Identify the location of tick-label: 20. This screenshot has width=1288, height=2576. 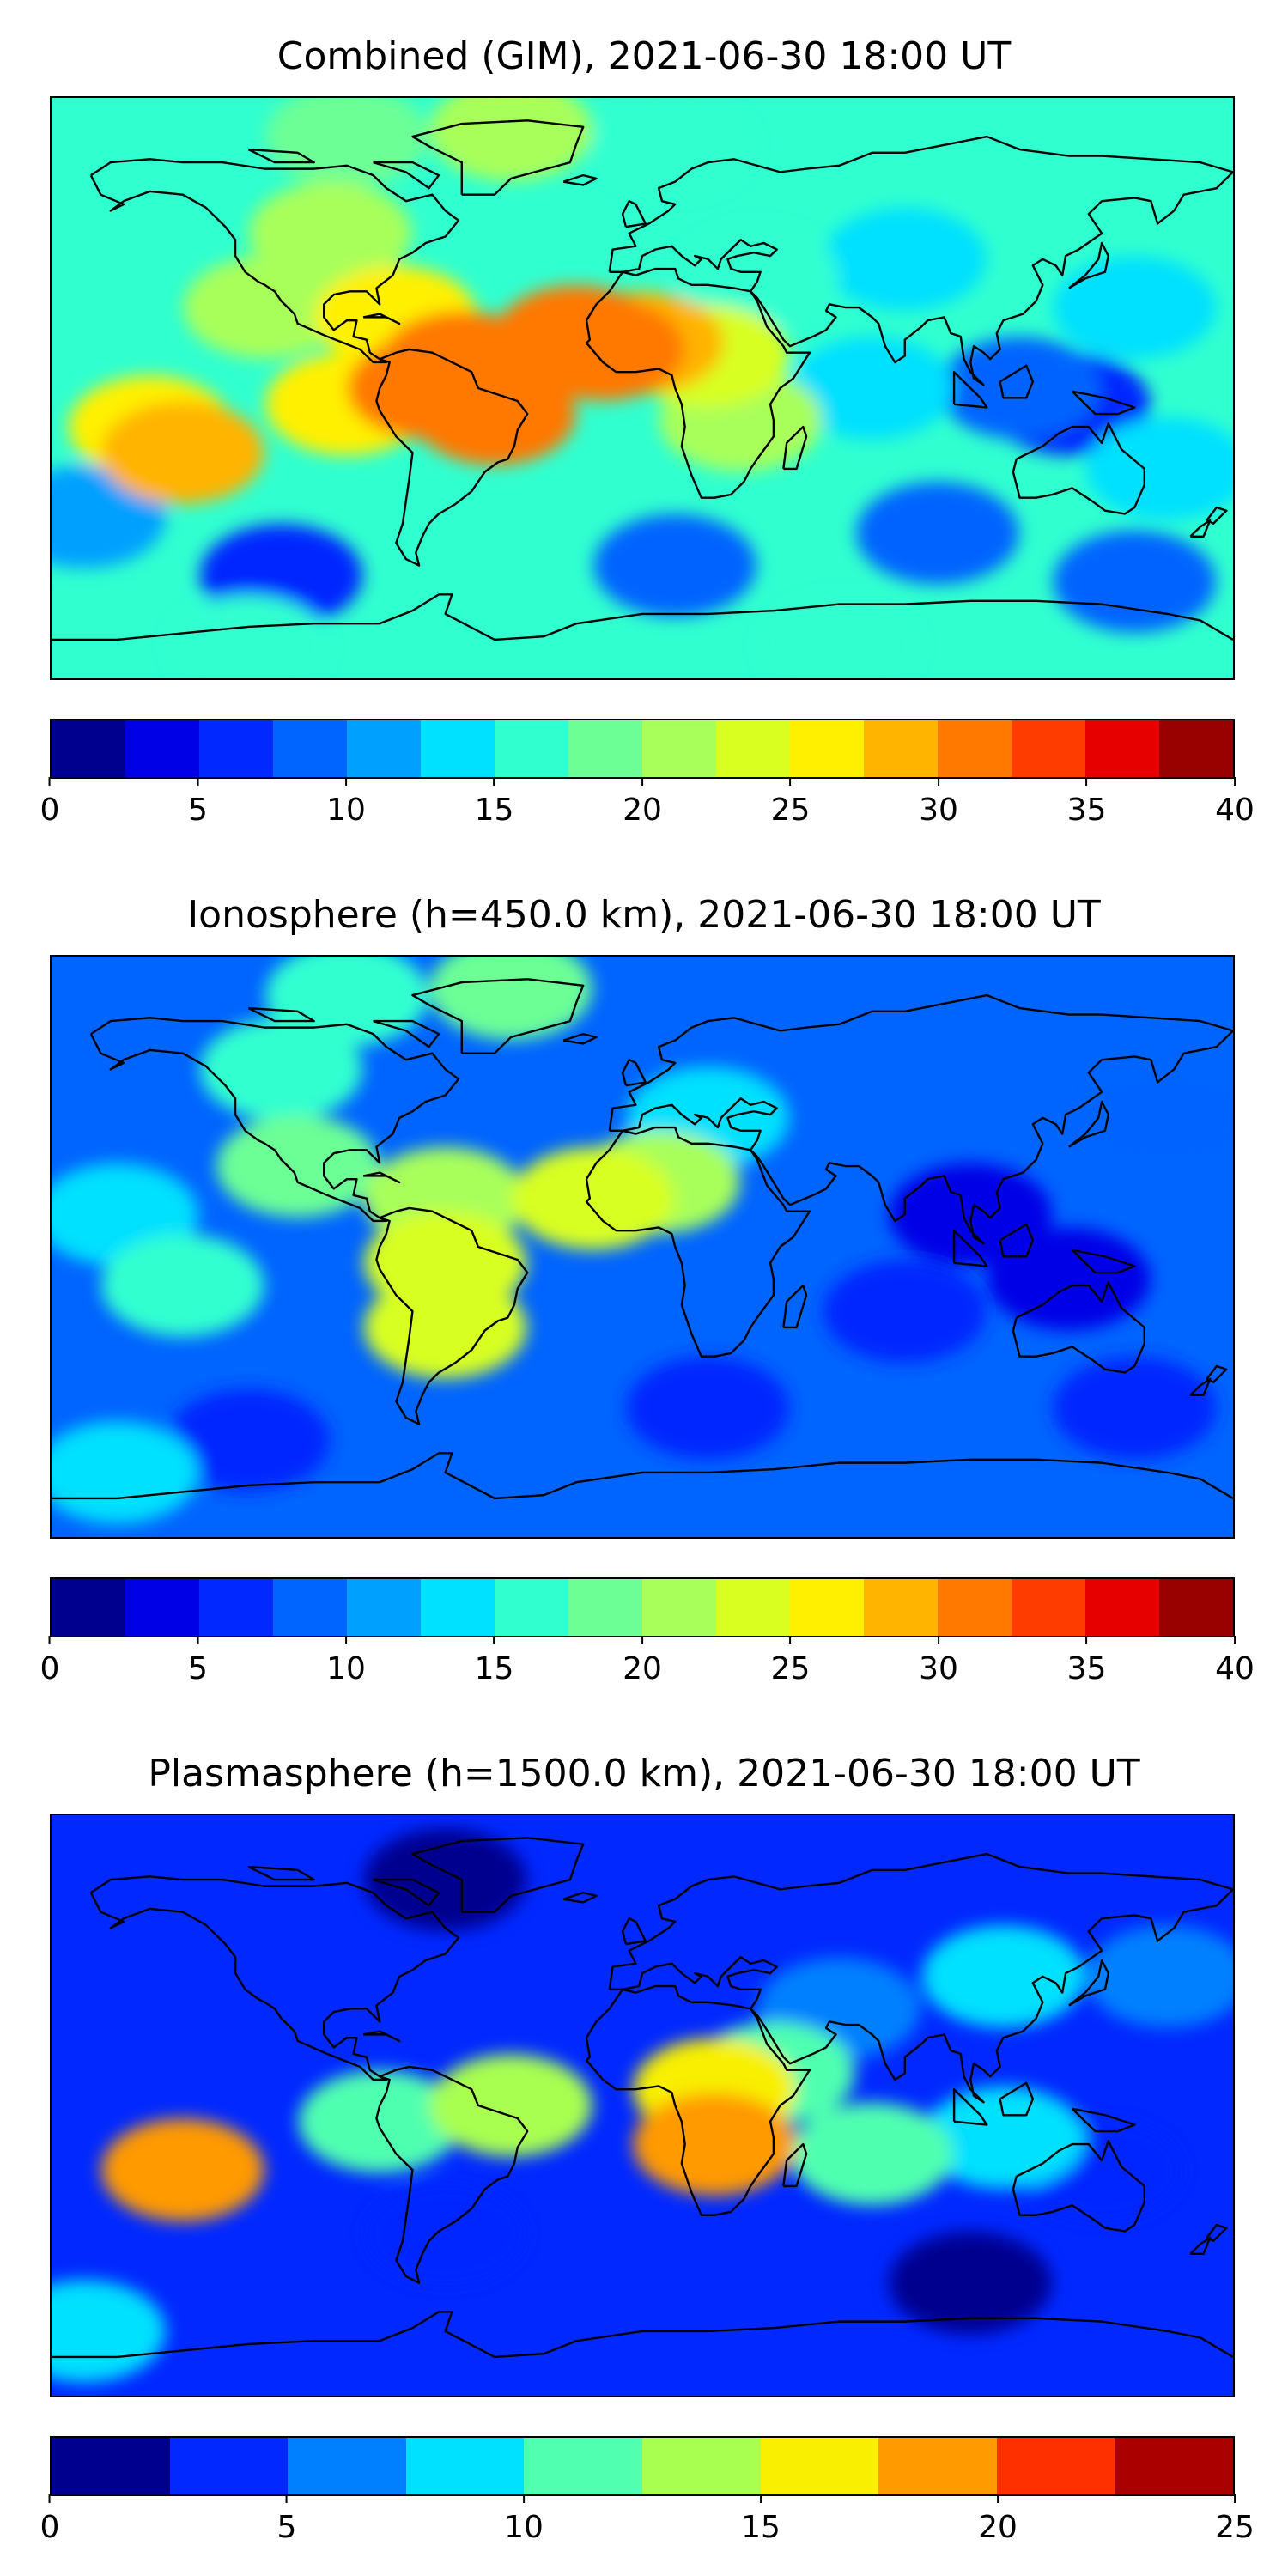
(998, 2528).